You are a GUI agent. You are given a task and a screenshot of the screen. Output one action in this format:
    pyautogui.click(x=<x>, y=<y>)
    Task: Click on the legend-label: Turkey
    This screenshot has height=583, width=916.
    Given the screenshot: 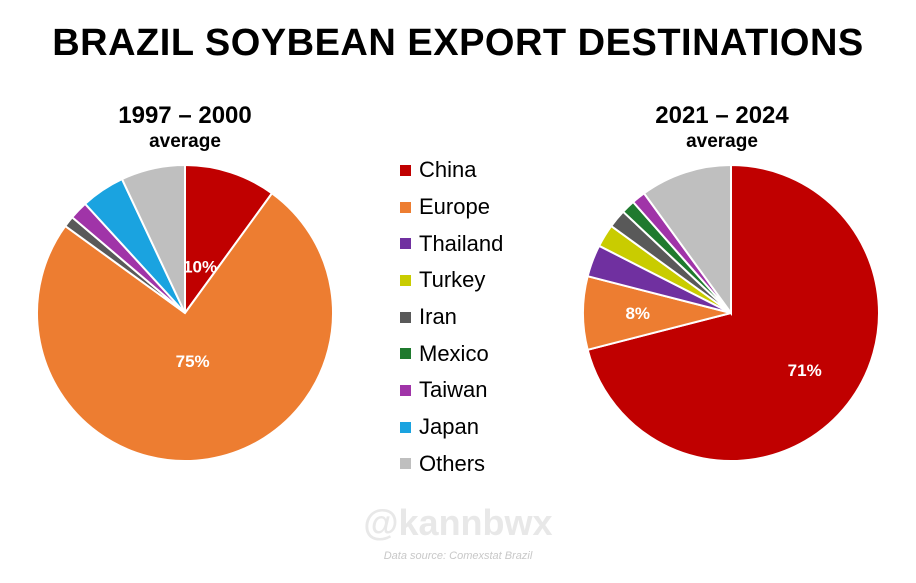 What is the action you would take?
    pyautogui.click(x=452, y=280)
    